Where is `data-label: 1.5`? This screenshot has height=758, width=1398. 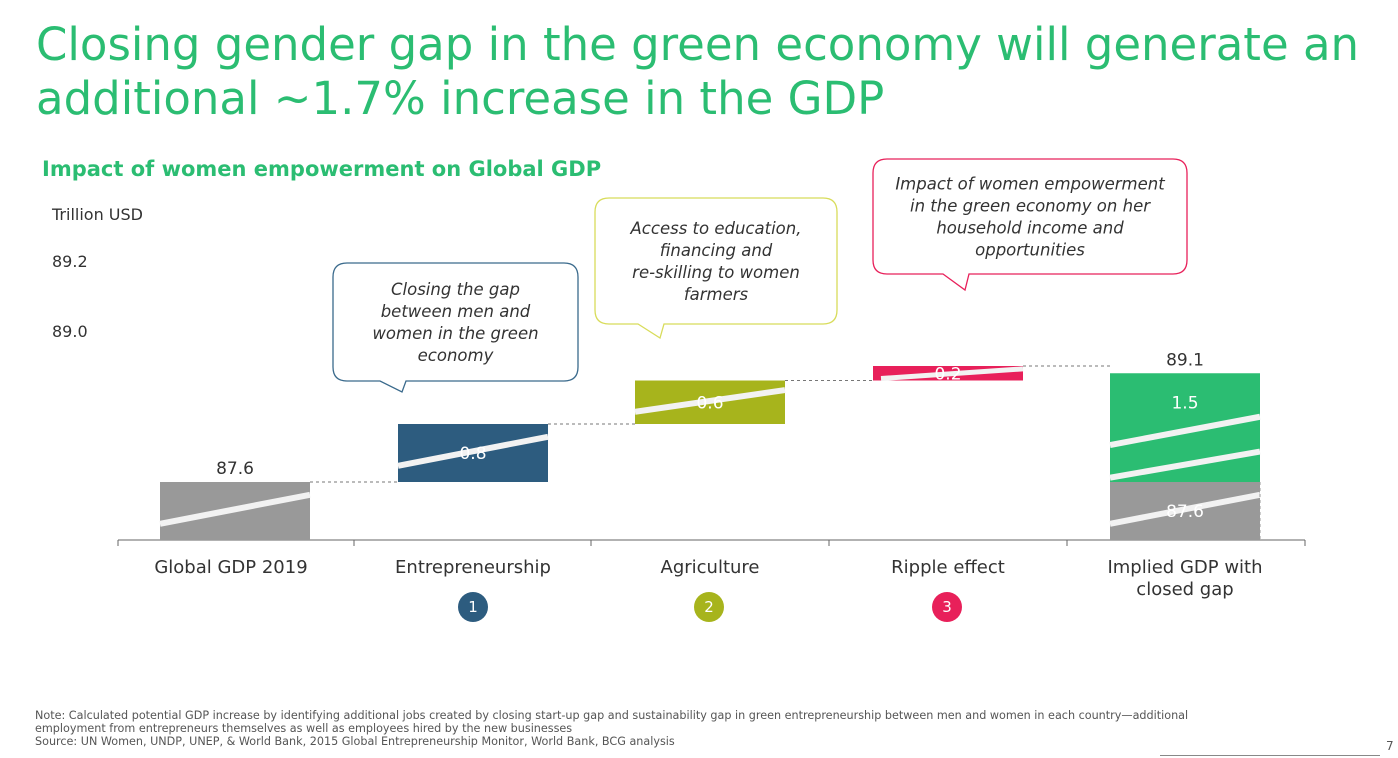
data-label: 1.5 is located at coordinates (1184, 403).